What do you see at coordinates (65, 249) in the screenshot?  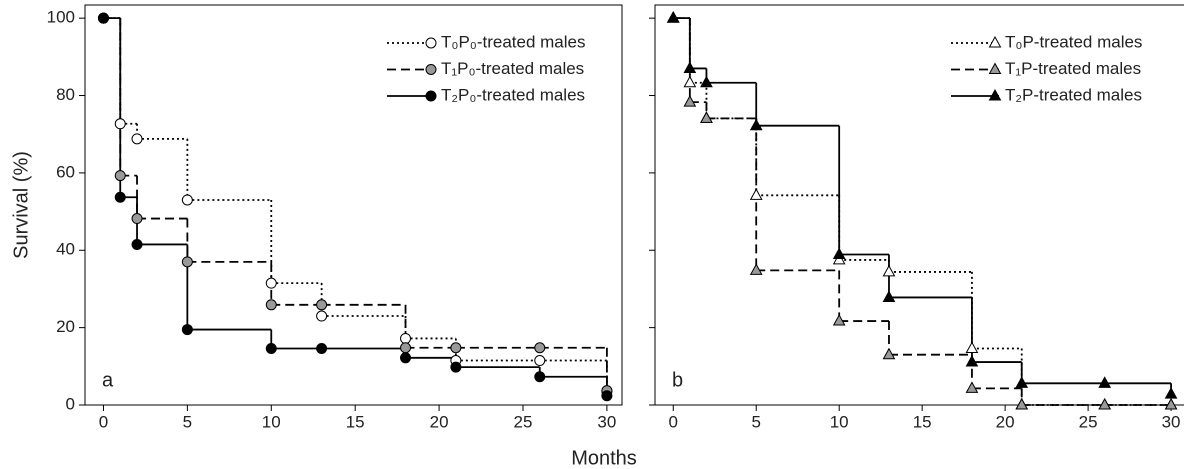 I see `y-tick-label: 40` at bounding box center [65, 249].